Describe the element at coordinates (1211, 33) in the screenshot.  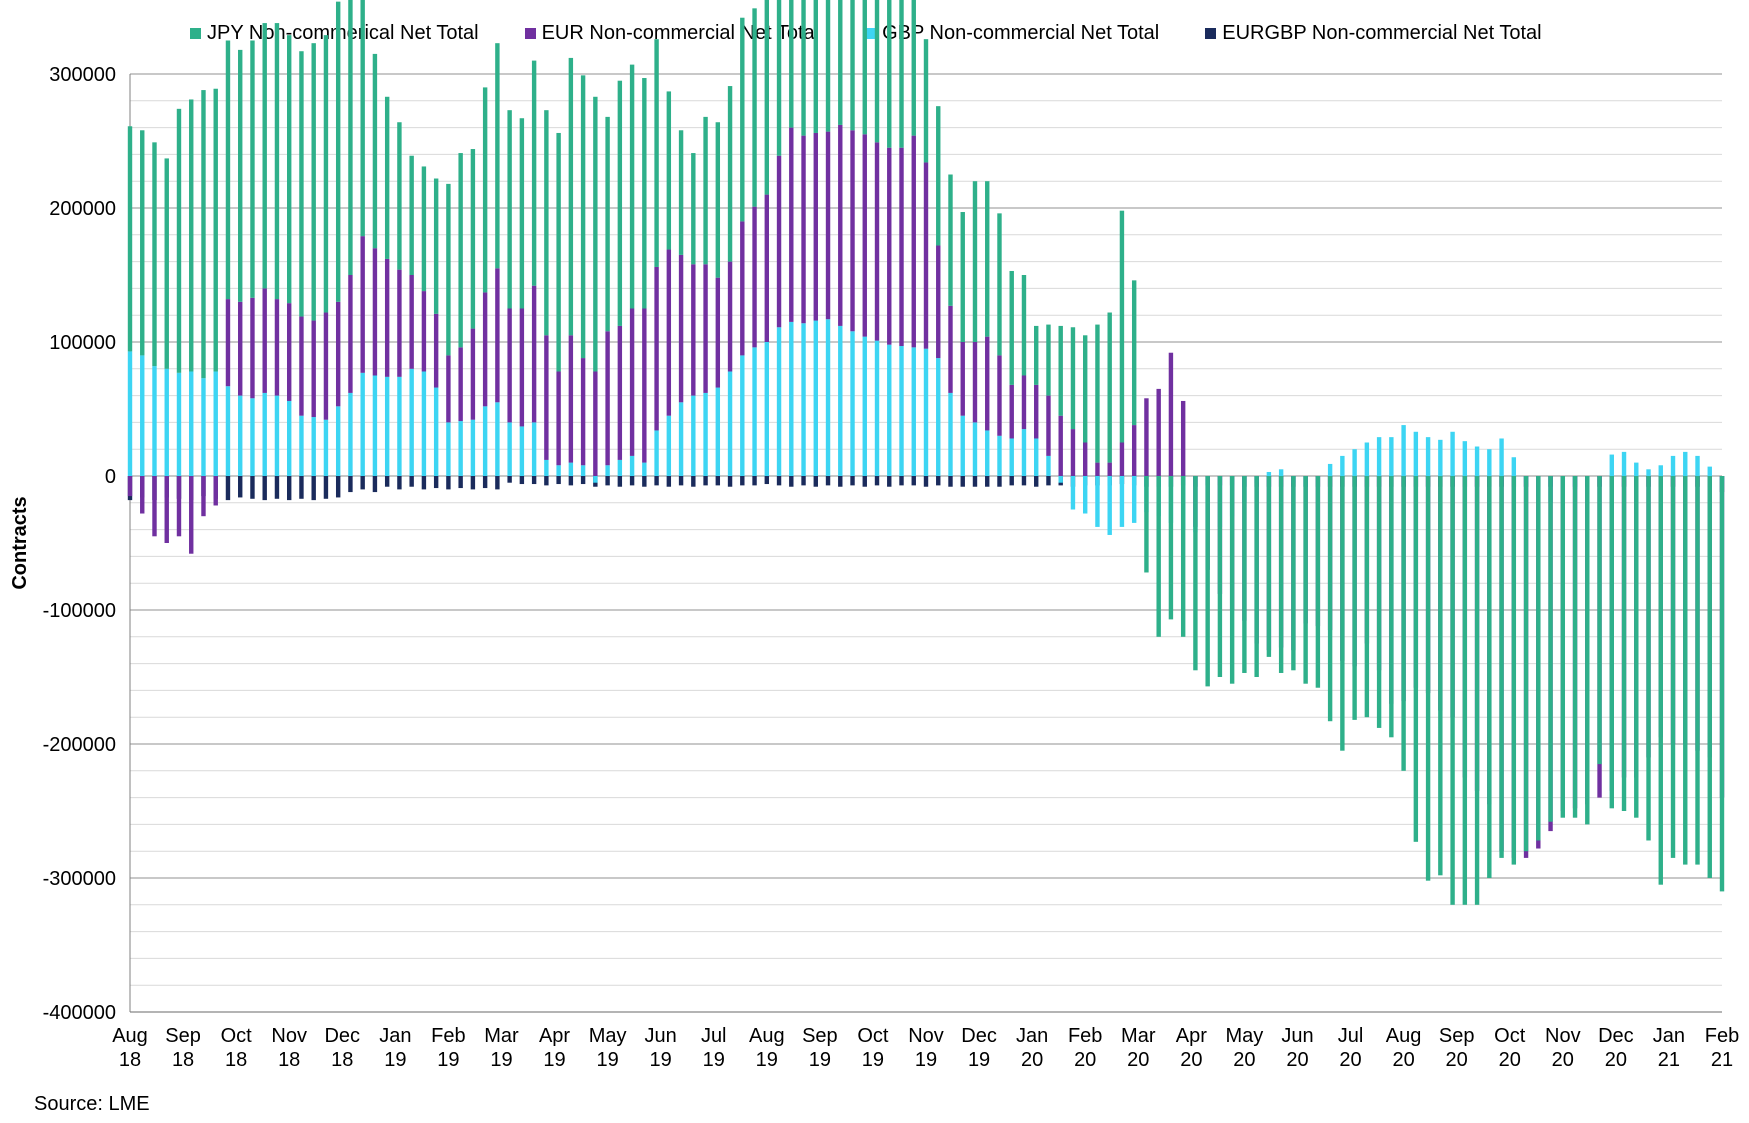
I see `legend-swatch-eurgbp` at that location.